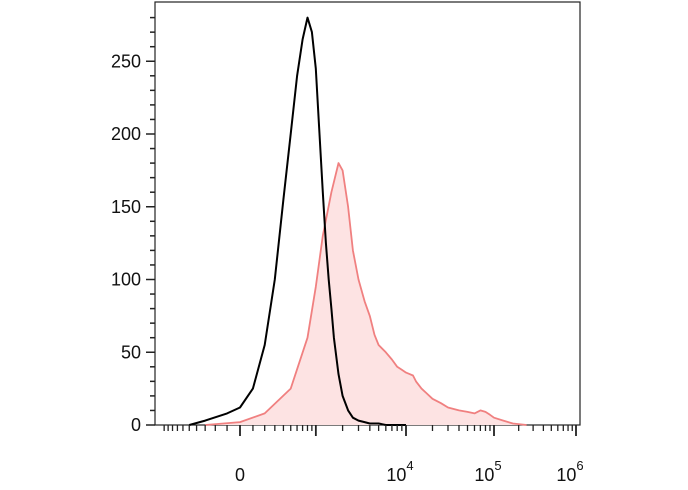 This screenshot has width=688, height=490. I want to click on x-tick-label: 10⁴, so click(399, 471).